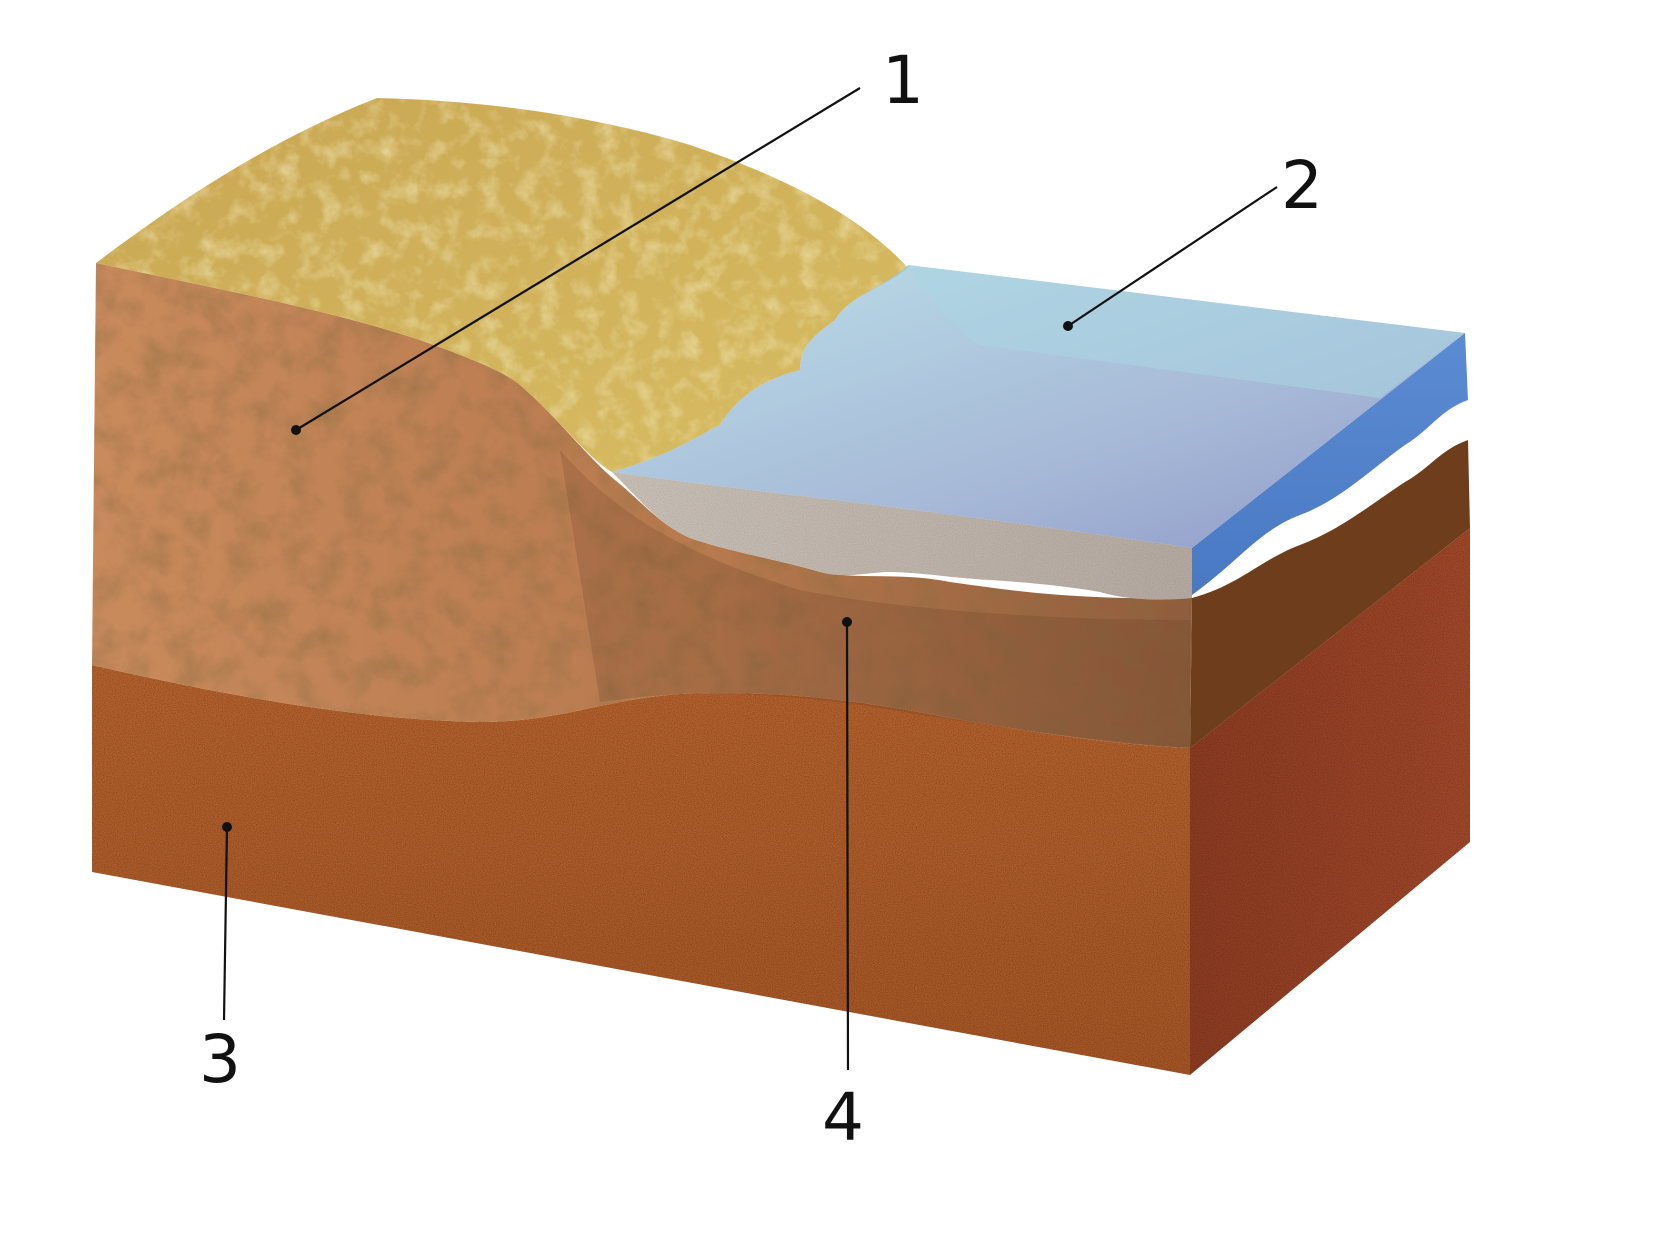  I want to click on hill-top-surface, so click(502, 285).